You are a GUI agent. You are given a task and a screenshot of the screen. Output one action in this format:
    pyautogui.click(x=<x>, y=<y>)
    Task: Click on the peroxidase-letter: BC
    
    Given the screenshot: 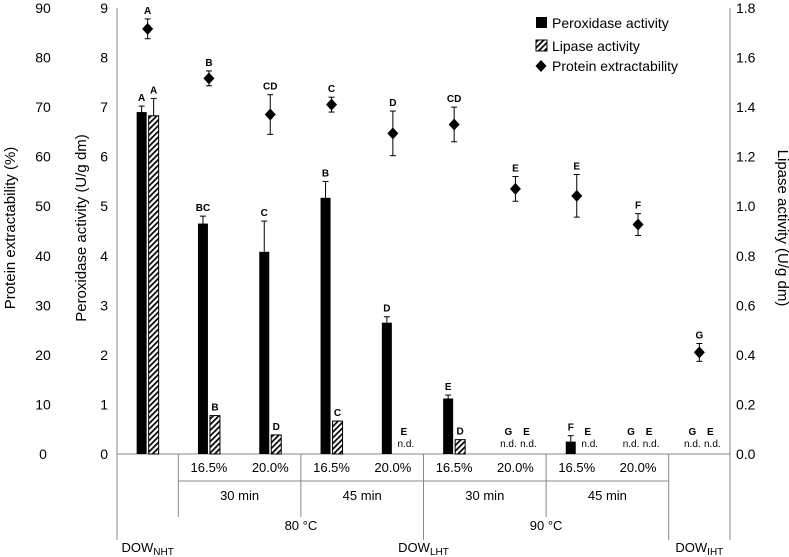 What is the action you would take?
    pyautogui.click(x=203, y=208)
    